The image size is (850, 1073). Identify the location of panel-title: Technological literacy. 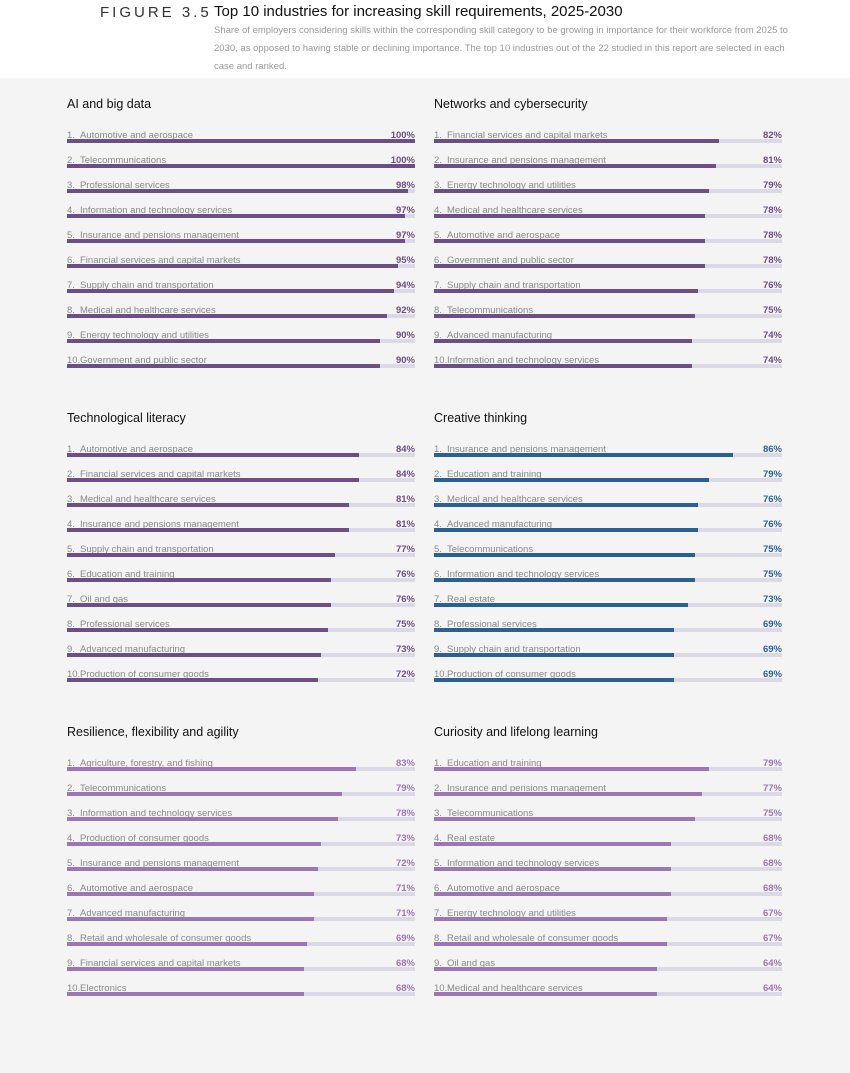
(126, 418).